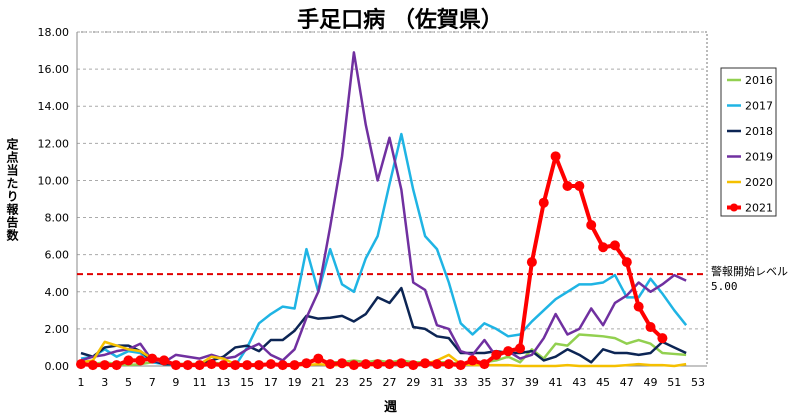  What do you see at coordinates (437, 382) in the screenshot?
I see `x-tick-label: 31` at bounding box center [437, 382].